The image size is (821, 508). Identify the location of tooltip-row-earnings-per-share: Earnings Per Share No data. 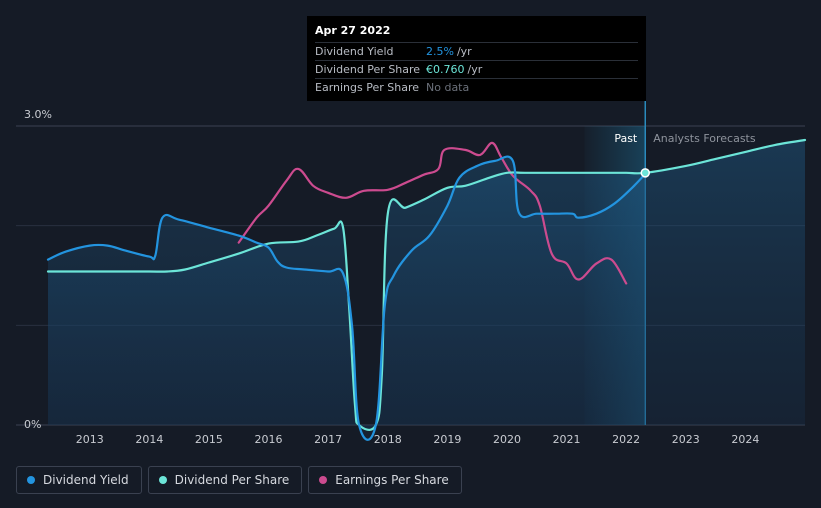
(476, 87).